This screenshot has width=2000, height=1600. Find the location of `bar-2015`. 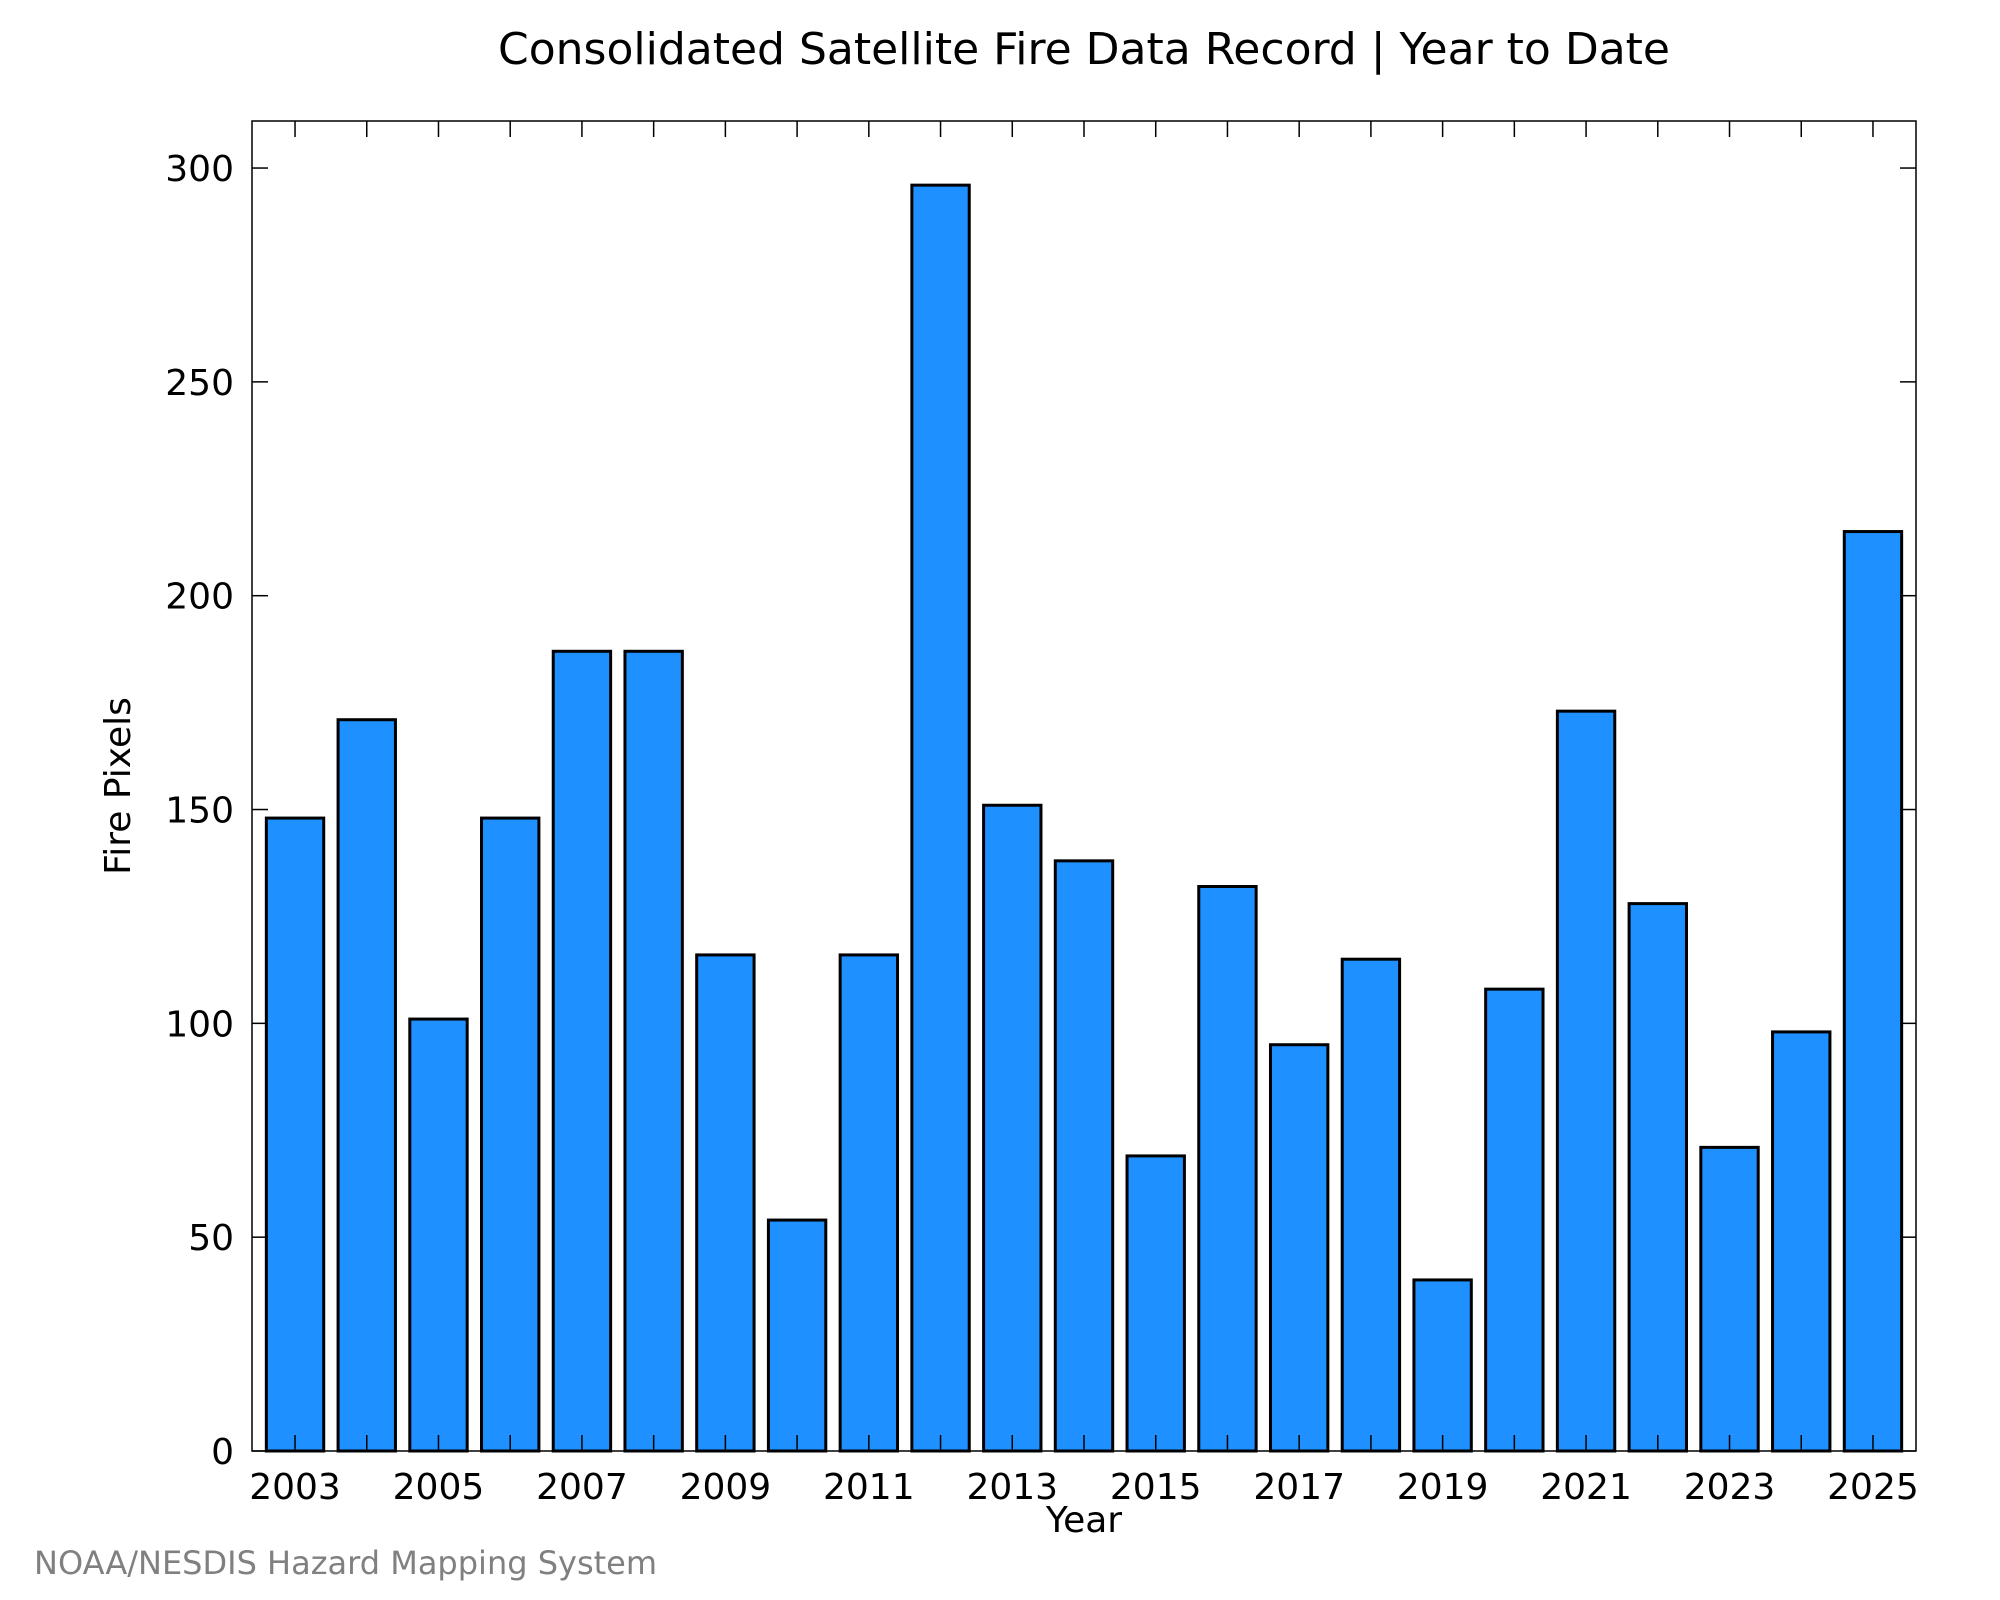

bar-2015 is located at coordinates (1155, 1303).